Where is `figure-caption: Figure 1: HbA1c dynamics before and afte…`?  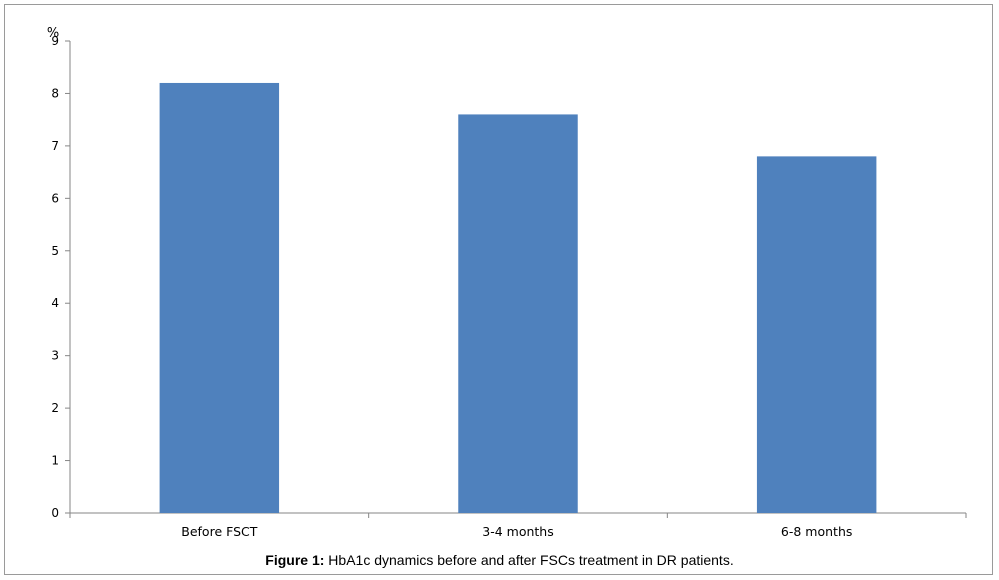
figure-caption: Figure 1: HbA1c dynamics before and afte… is located at coordinates (499, 560).